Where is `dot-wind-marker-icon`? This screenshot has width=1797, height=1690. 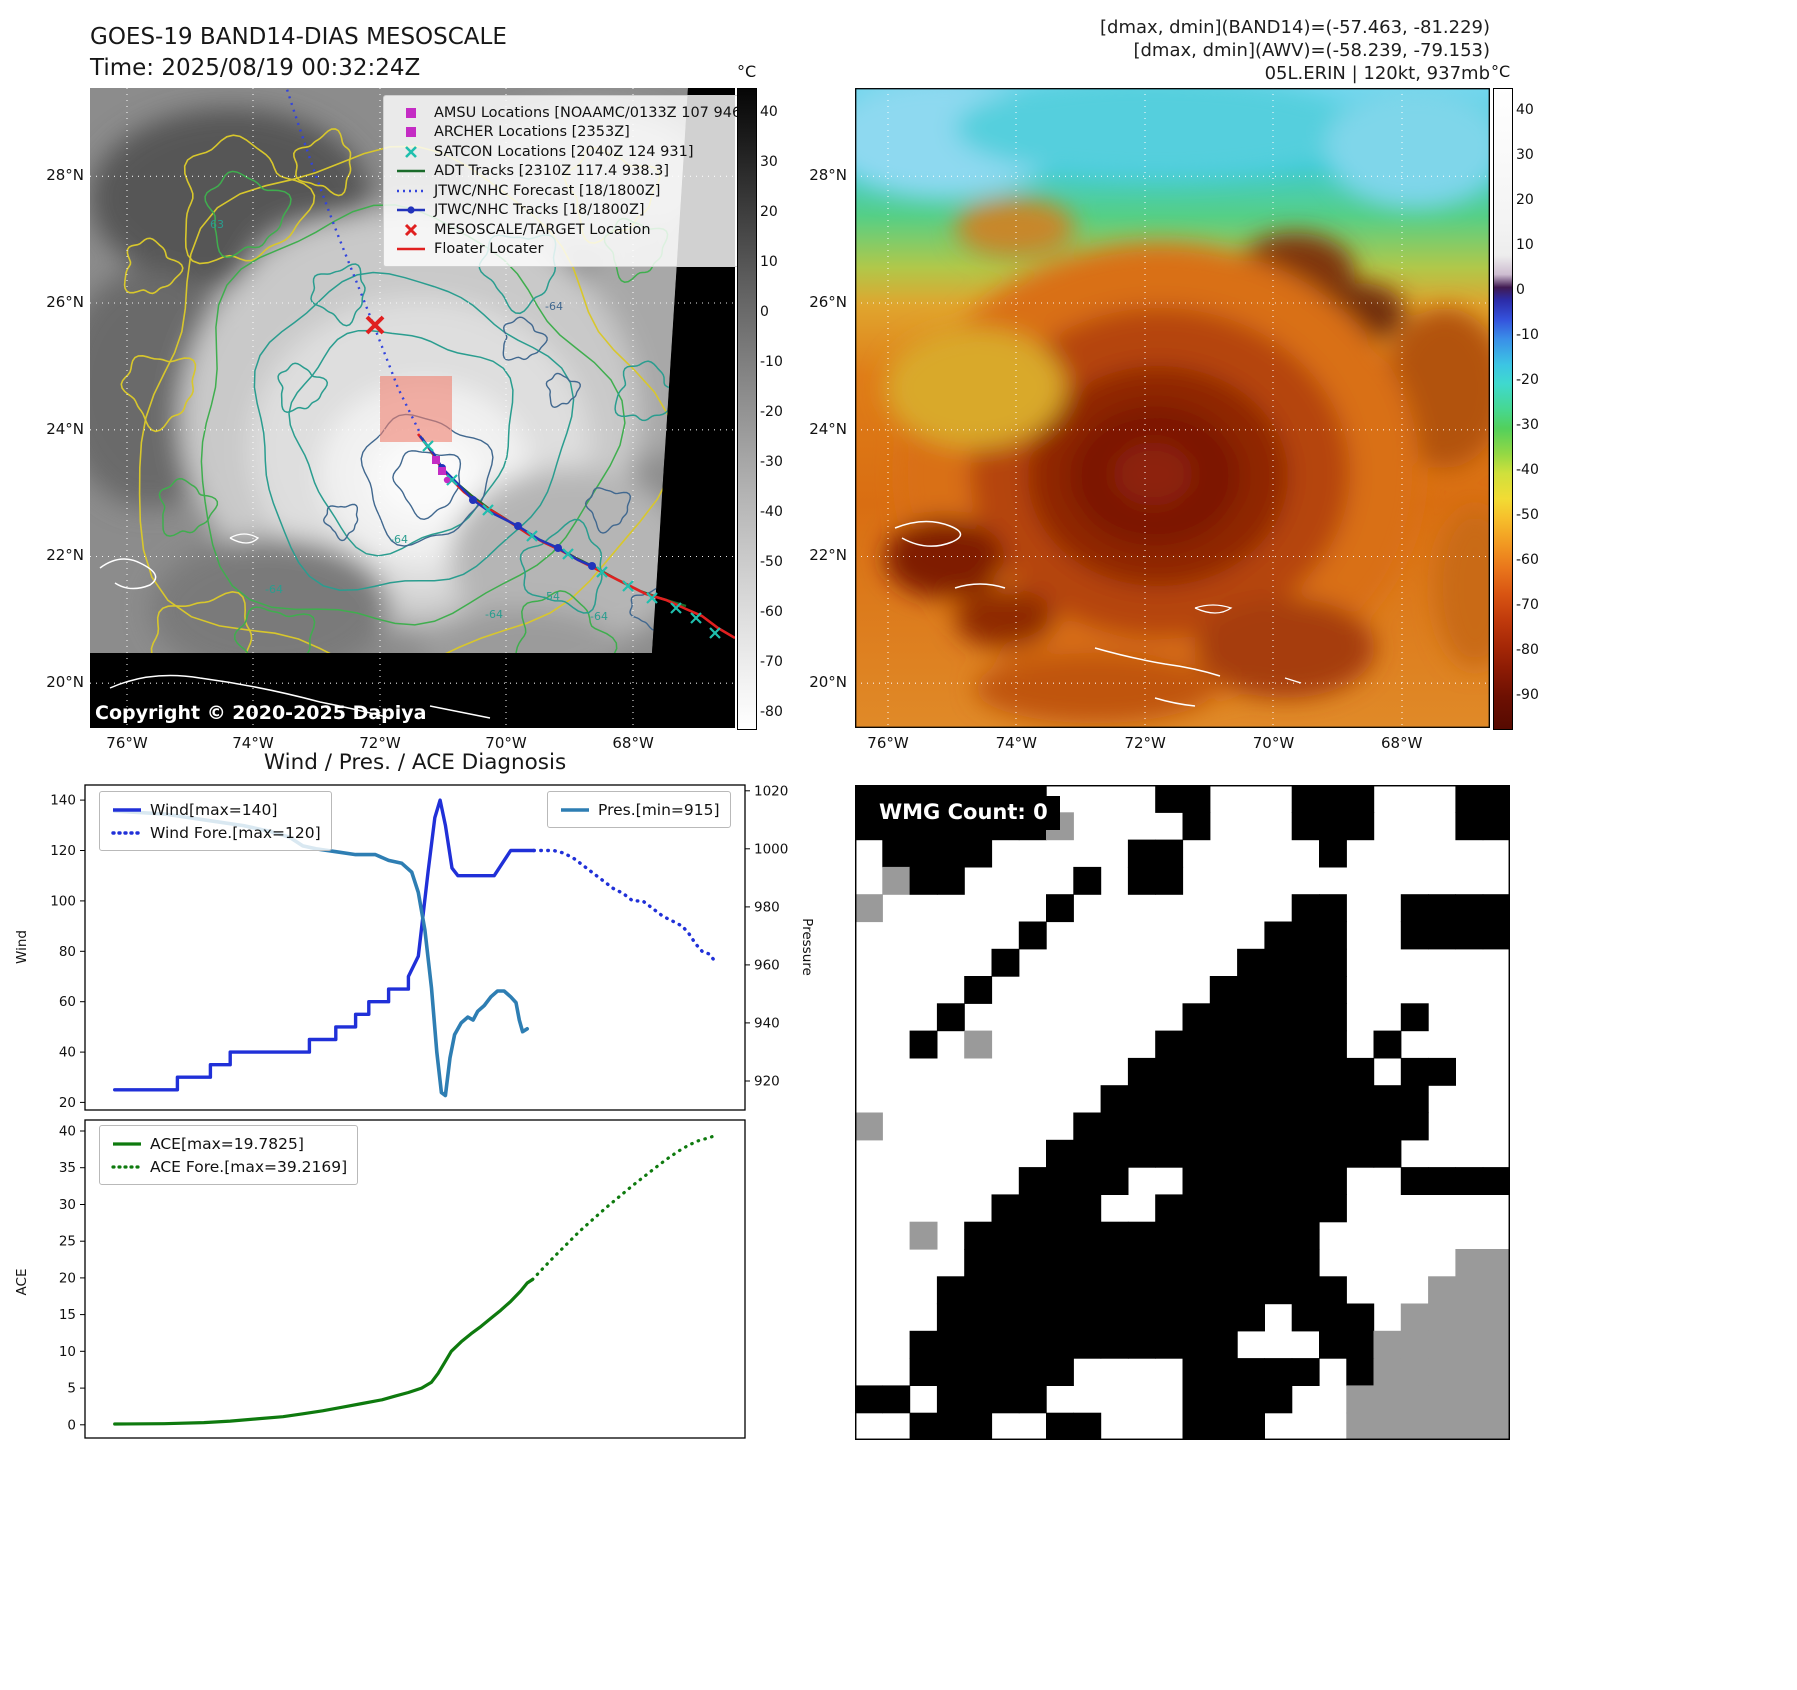
dot-wind-marker-icon is located at coordinates (127, 833).